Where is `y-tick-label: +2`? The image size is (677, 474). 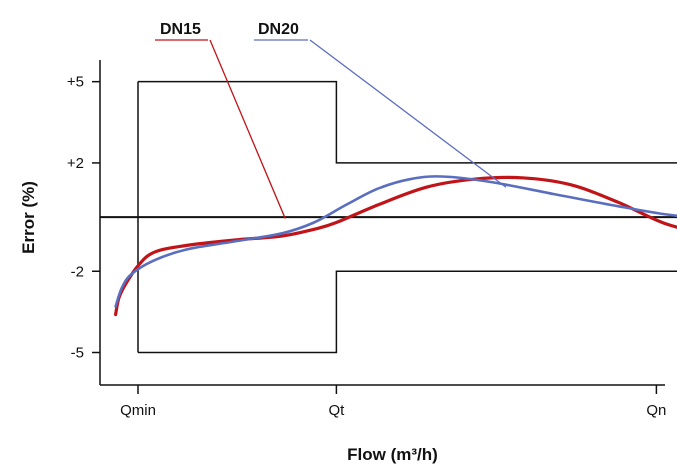
y-tick-label: +2 is located at coordinates (75, 163).